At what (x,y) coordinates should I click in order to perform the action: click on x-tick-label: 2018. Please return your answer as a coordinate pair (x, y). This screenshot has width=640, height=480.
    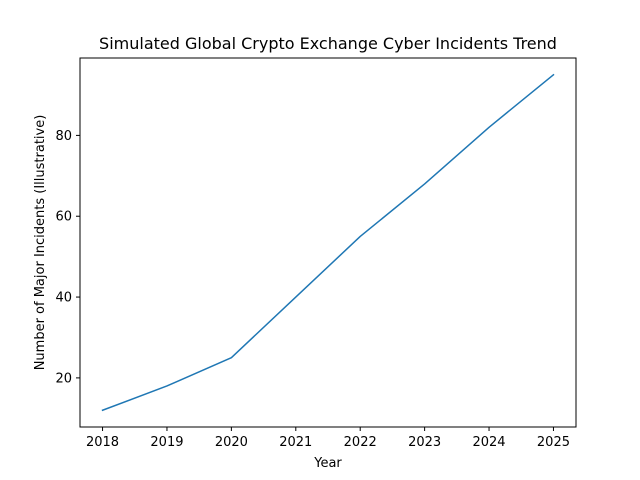
    Looking at the image, I should click on (102, 442).